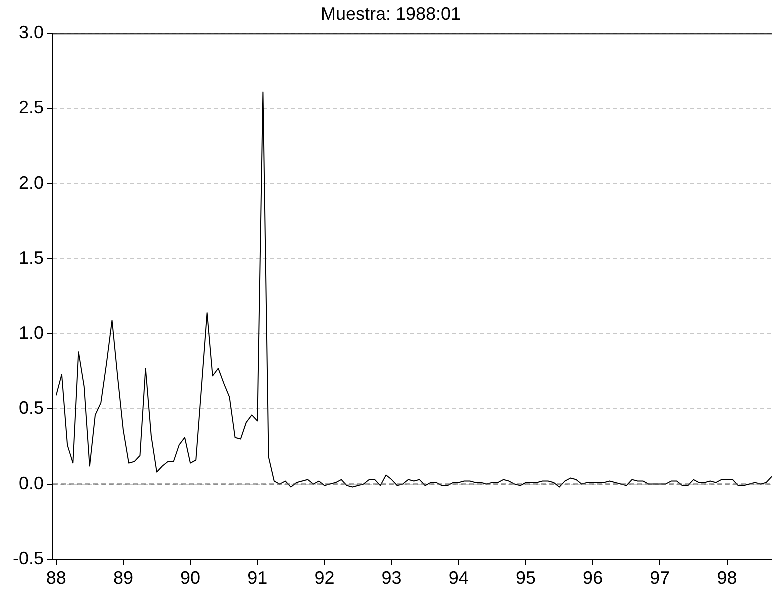 The width and height of the screenshot is (772, 597). Describe the element at coordinates (31, 108) in the screenshot. I see `y-tick-label: 2.5` at that location.